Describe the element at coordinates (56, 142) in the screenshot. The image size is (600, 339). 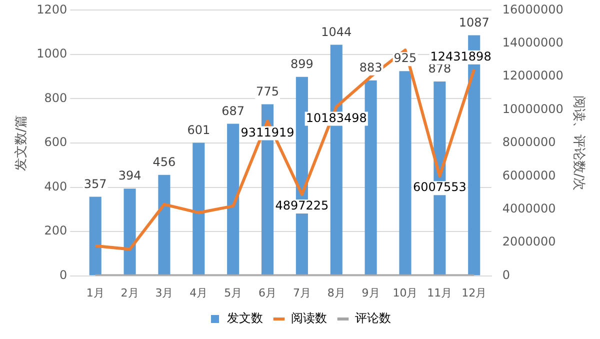
I see `y-tick-label: 600` at that location.